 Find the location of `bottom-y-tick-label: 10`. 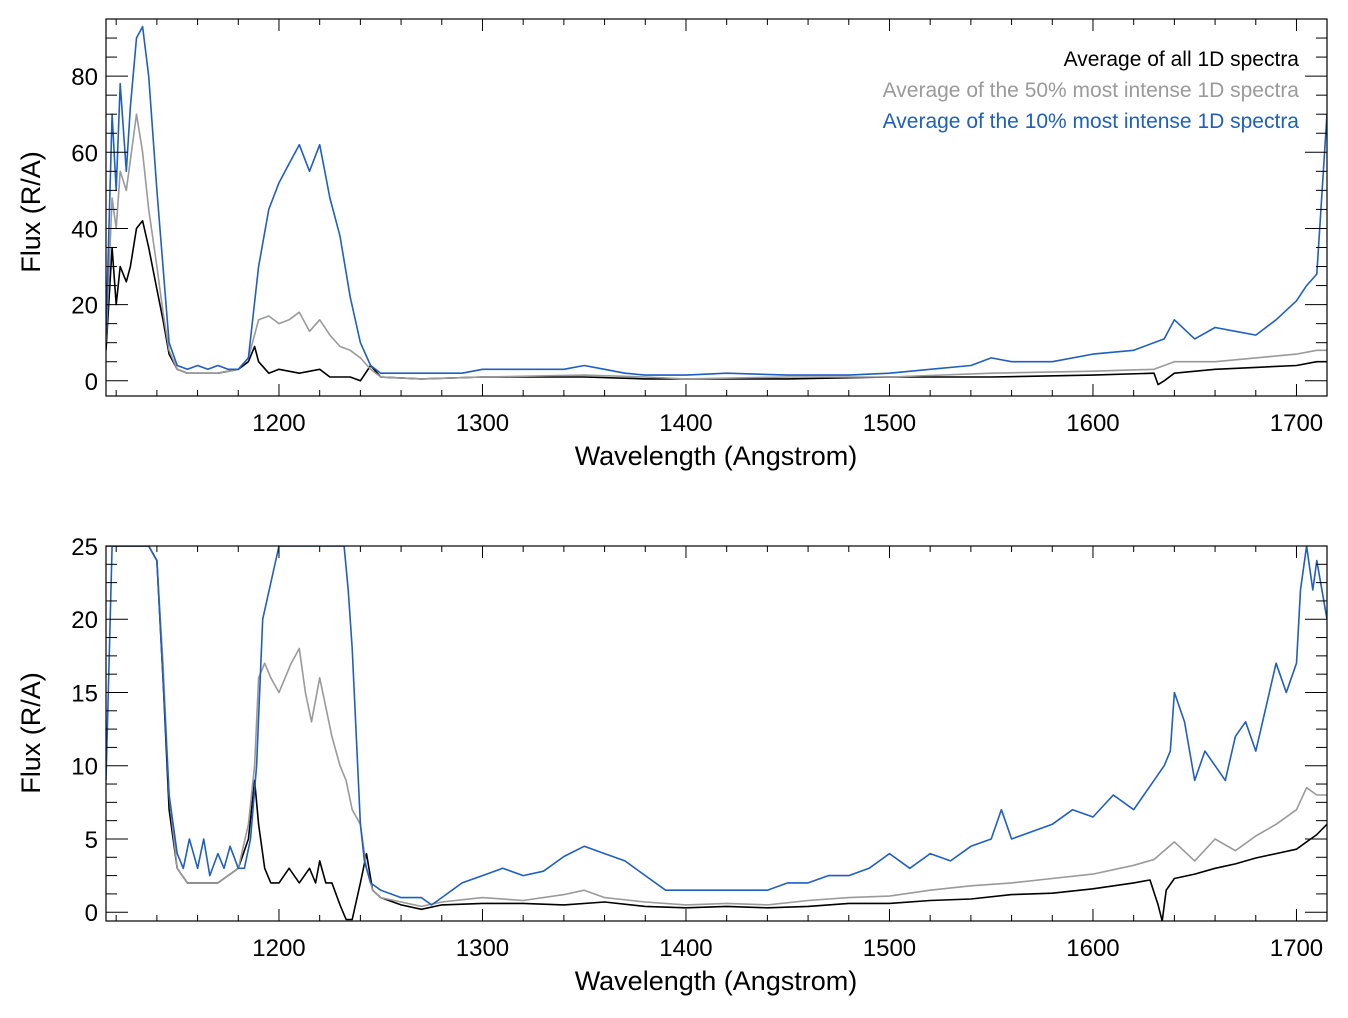

bottom-y-tick-label: 10 is located at coordinates (84, 767).